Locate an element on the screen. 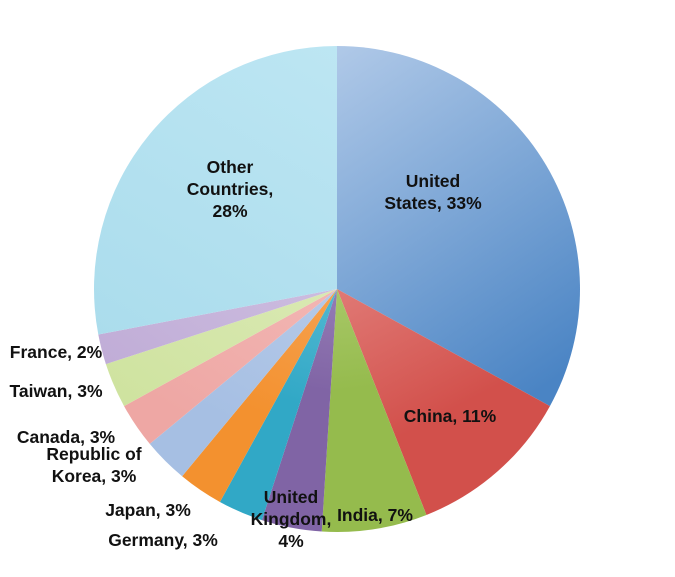  pie-label-france: France, 2% is located at coordinates (56, 352).